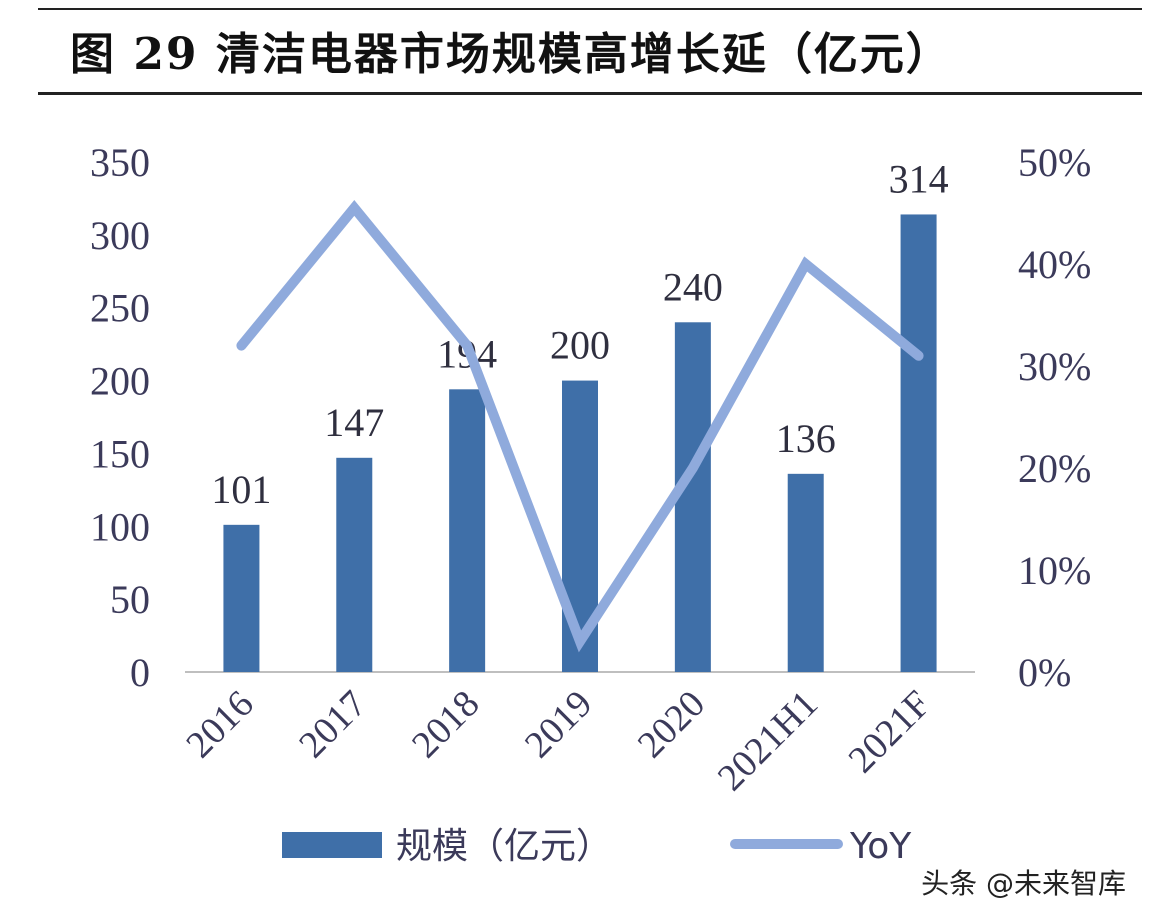  I want to click on x-tick-label: 2018, so click(445, 724).